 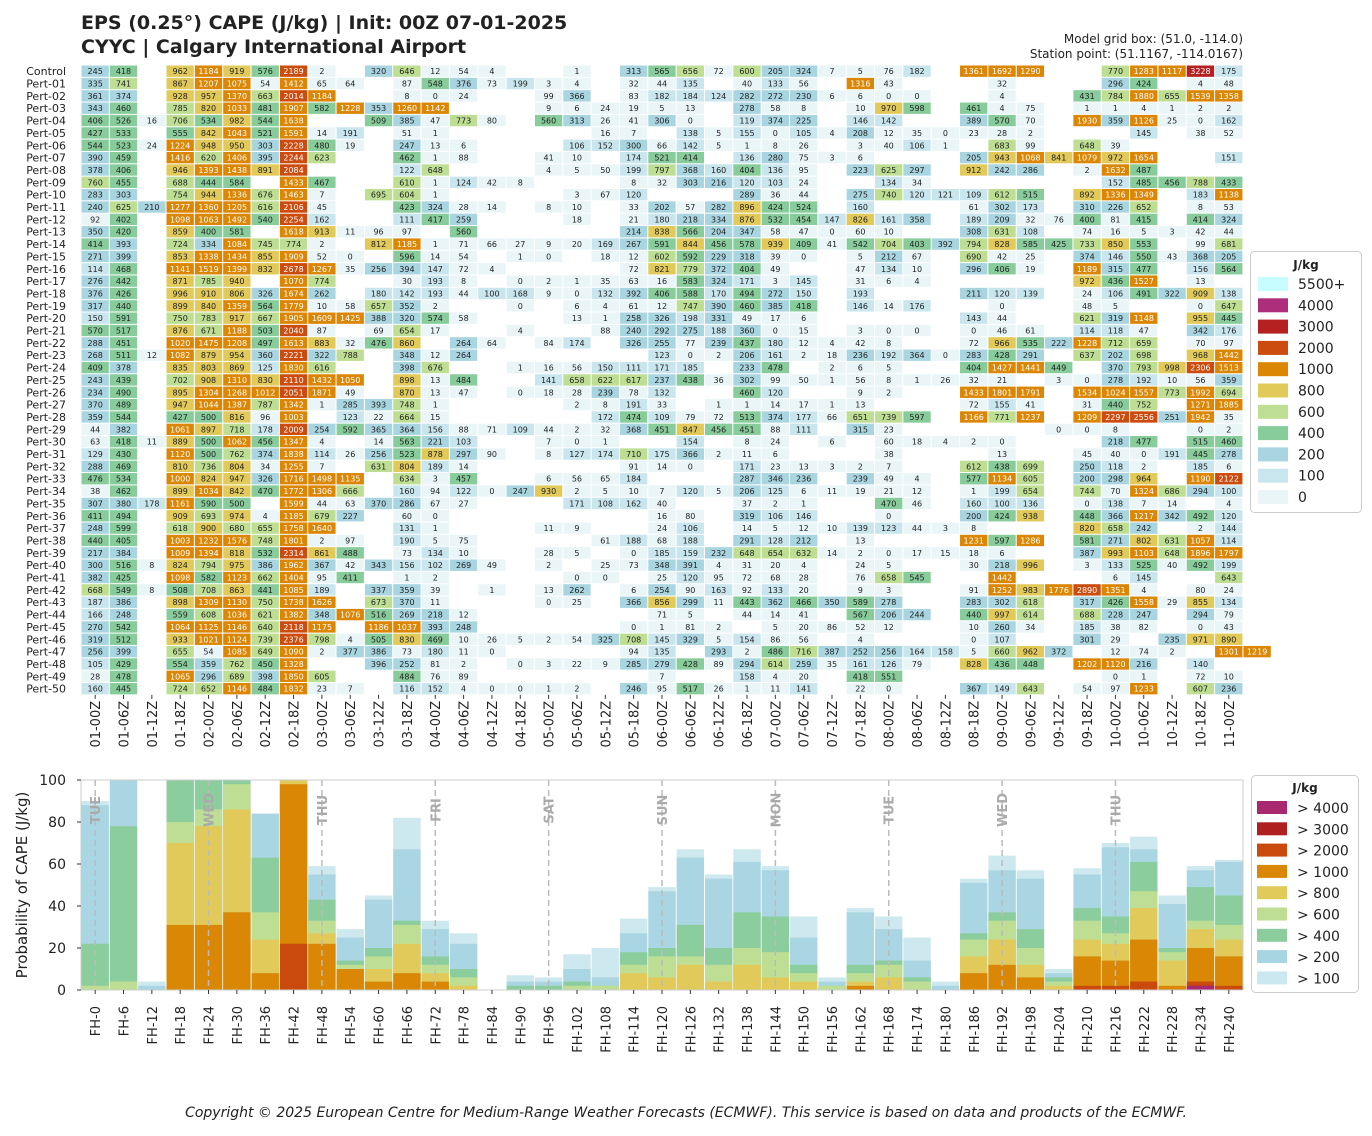 What do you see at coordinates (1172, 71) in the screenshot?
I see `cell-value: 1117` at bounding box center [1172, 71].